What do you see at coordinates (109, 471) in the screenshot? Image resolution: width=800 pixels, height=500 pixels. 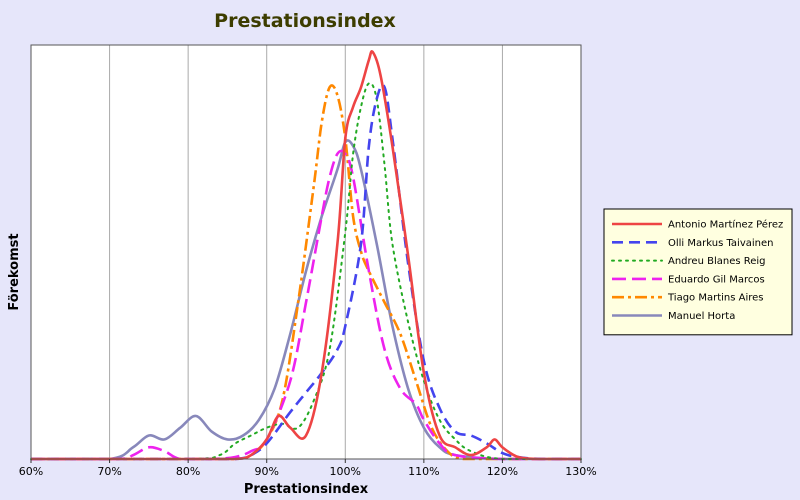 I see `x-tick-label: 70%` at bounding box center [109, 471].